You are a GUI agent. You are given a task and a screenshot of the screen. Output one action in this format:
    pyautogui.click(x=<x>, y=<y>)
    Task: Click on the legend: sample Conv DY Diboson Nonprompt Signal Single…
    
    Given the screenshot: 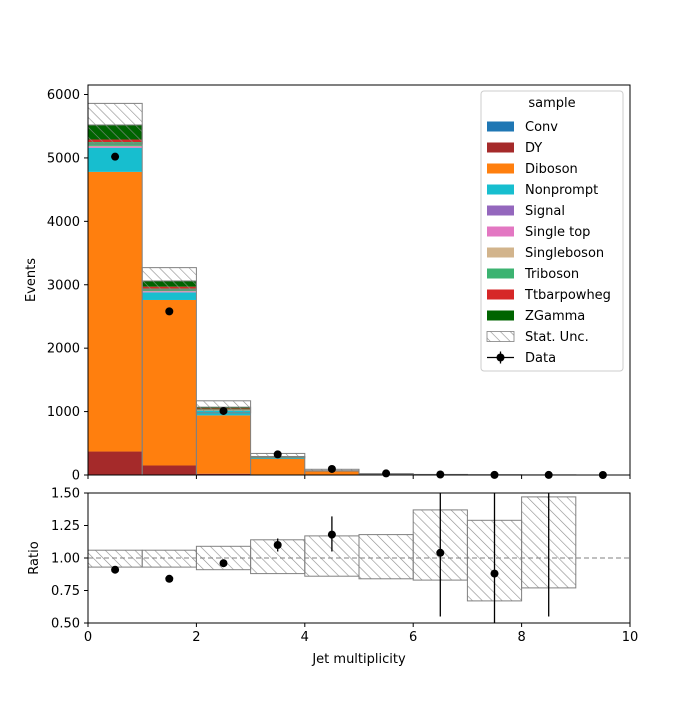 What is the action you would take?
    pyautogui.click(x=552, y=231)
    